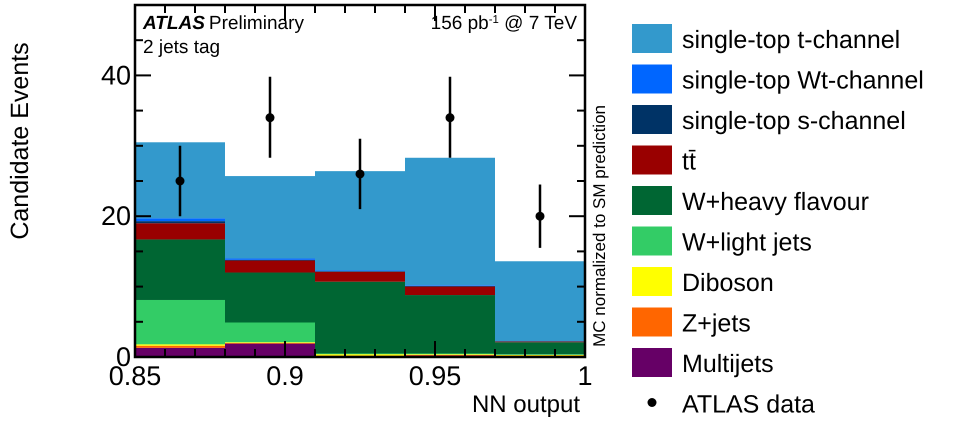  Describe the element at coordinates (775, 202) in the screenshot. I see `legend-label: W+heavy flavour` at that location.